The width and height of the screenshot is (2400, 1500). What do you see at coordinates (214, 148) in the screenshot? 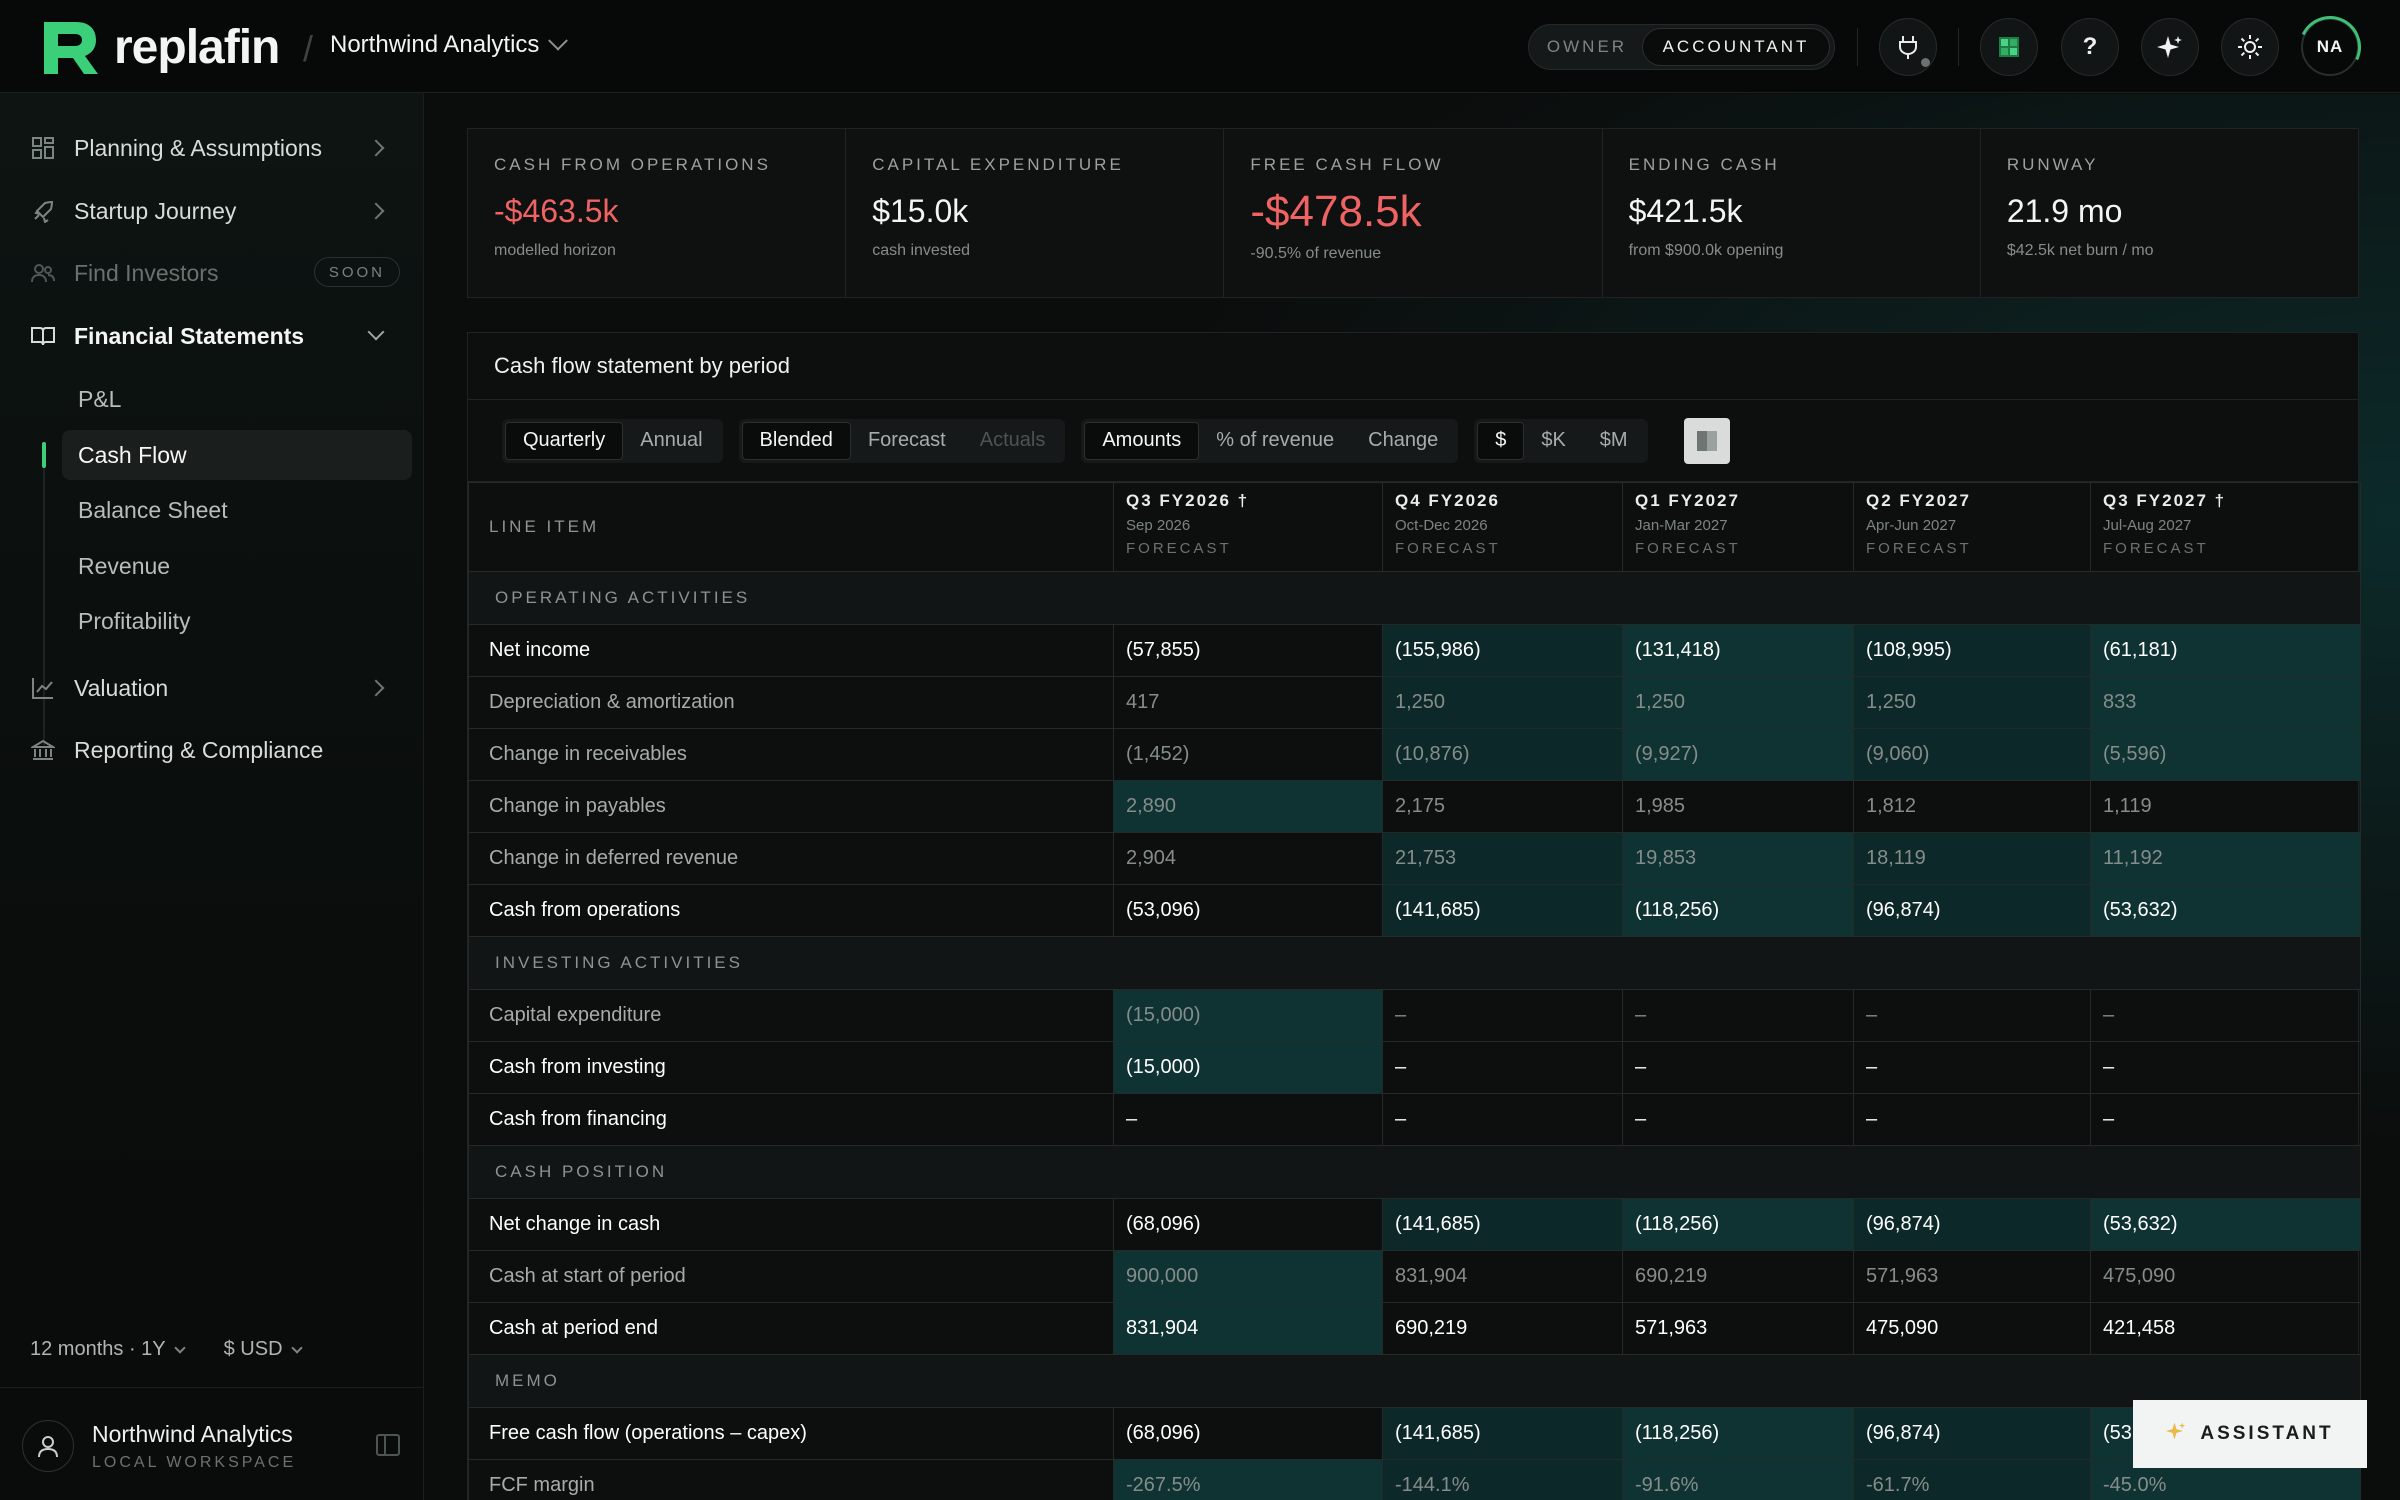
I see `nav-planning-assumptions: Planning & Assumptions` at bounding box center [214, 148].